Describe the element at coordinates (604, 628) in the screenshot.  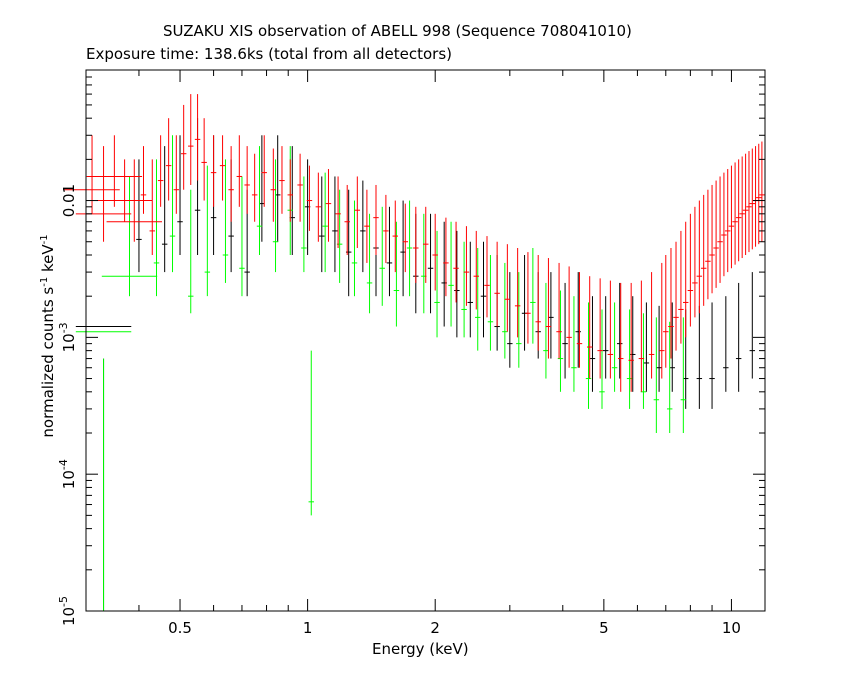
I see `x-tick-label: 5` at that location.